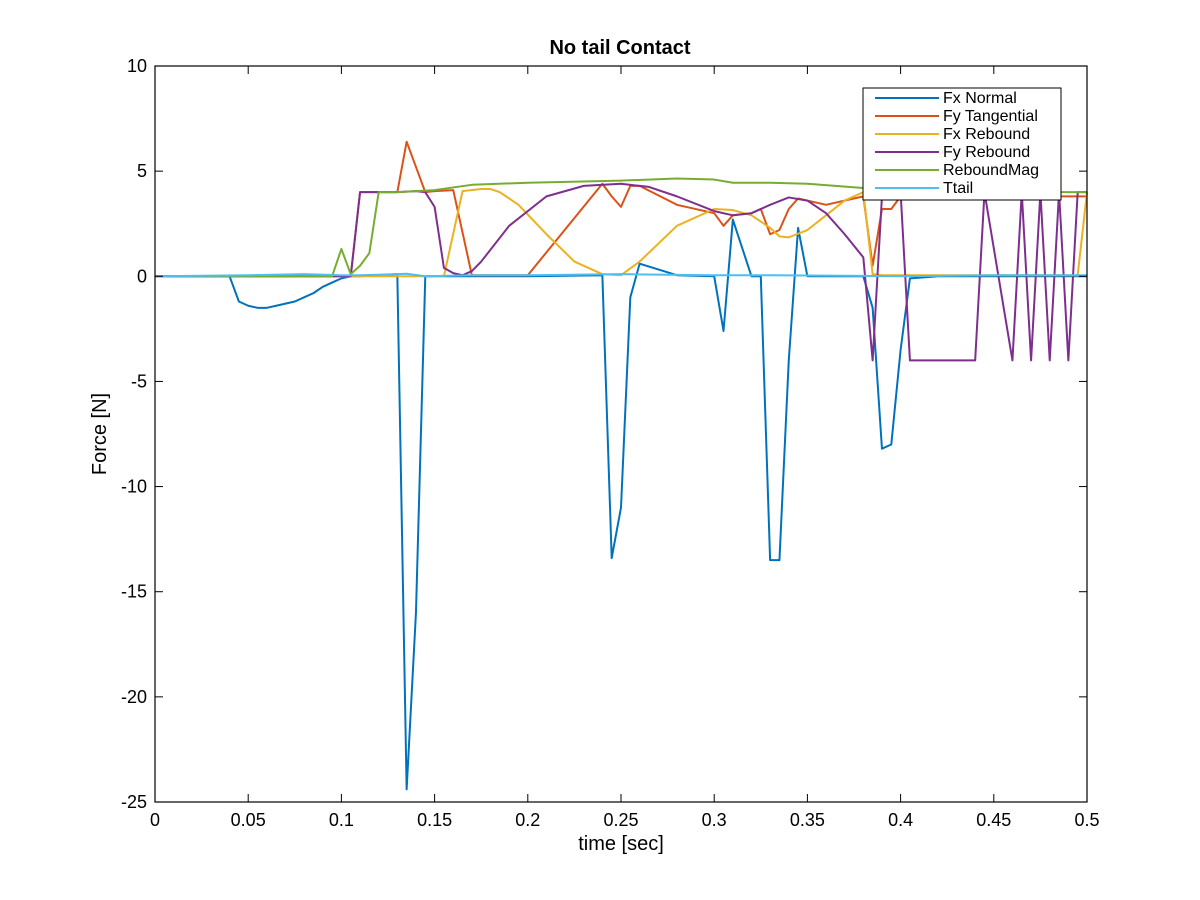  I want to click on x-axis-label: time [sec], so click(621, 844).